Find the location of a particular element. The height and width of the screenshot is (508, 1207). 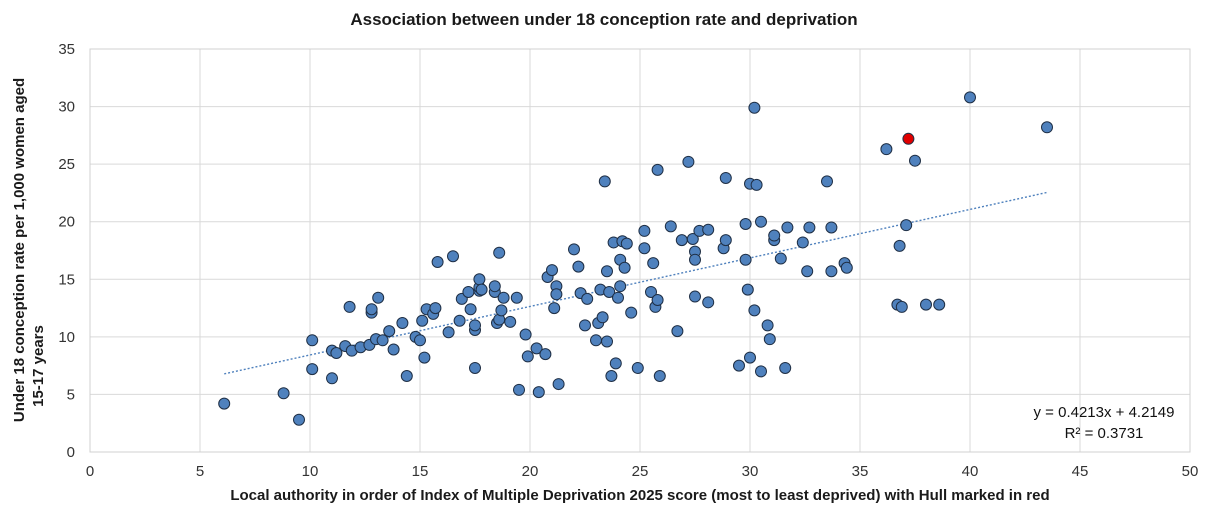

x-tick-label: 5 is located at coordinates (200, 471).